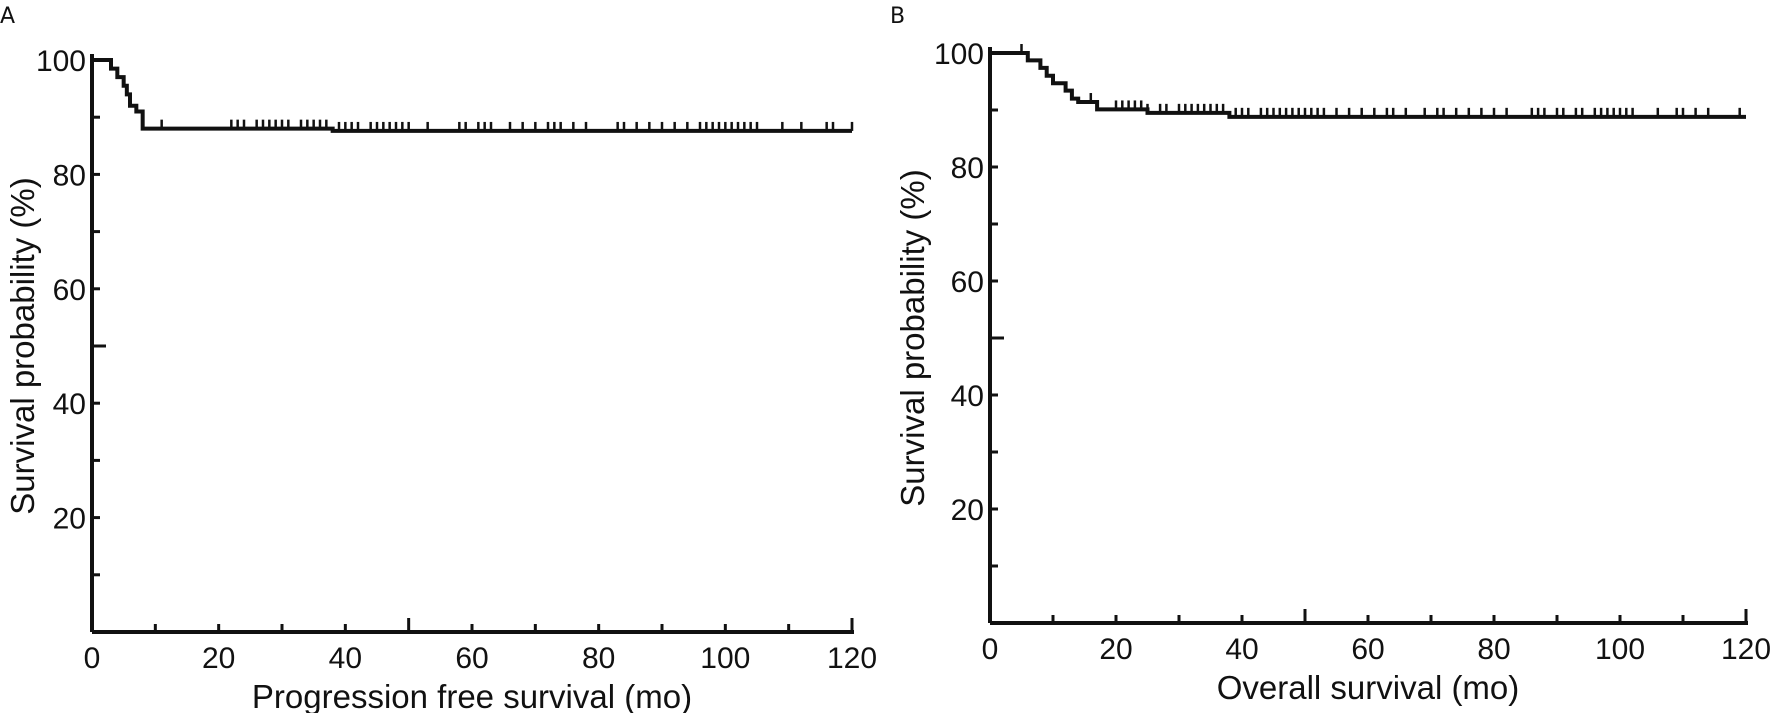 The height and width of the screenshot is (713, 1781). I want to click on x-axis-title: Overall survival (mo), so click(1368, 687).